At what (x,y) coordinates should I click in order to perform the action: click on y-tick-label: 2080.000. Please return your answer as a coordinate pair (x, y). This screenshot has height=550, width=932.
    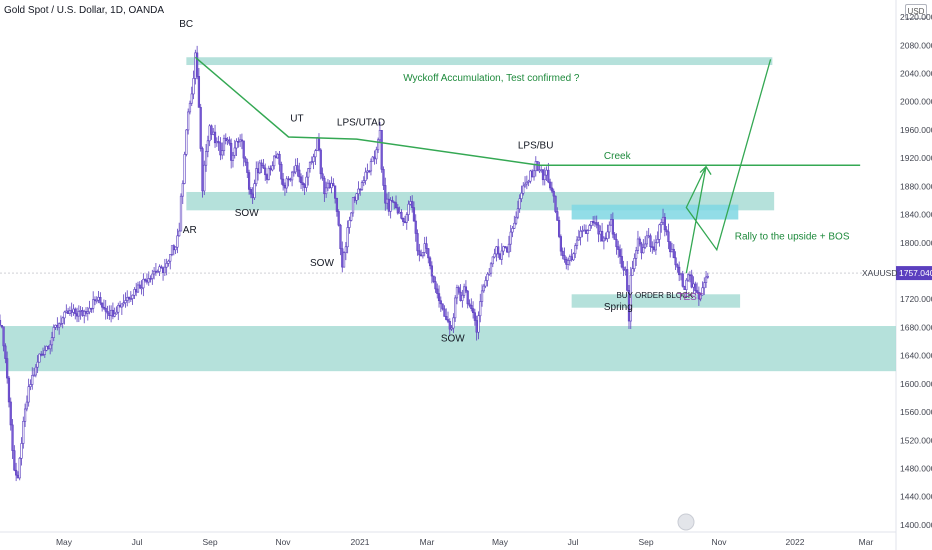
    Looking at the image, I should click on (916, 45).